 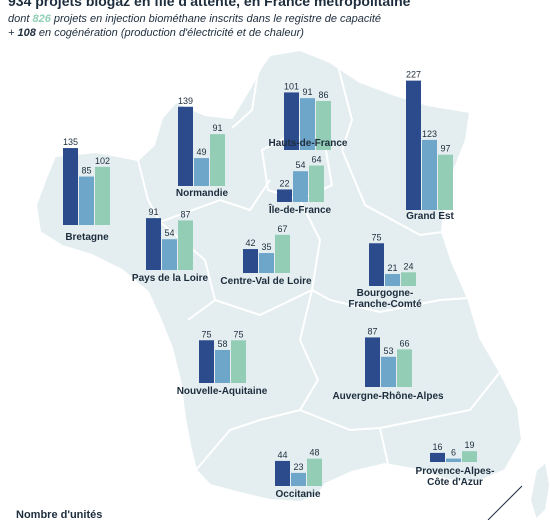 What do you see at coordinates (284, 183) in the screenshot?
I see `value-label-ile-de-france-1: 22` at bounding box center [284, 183].